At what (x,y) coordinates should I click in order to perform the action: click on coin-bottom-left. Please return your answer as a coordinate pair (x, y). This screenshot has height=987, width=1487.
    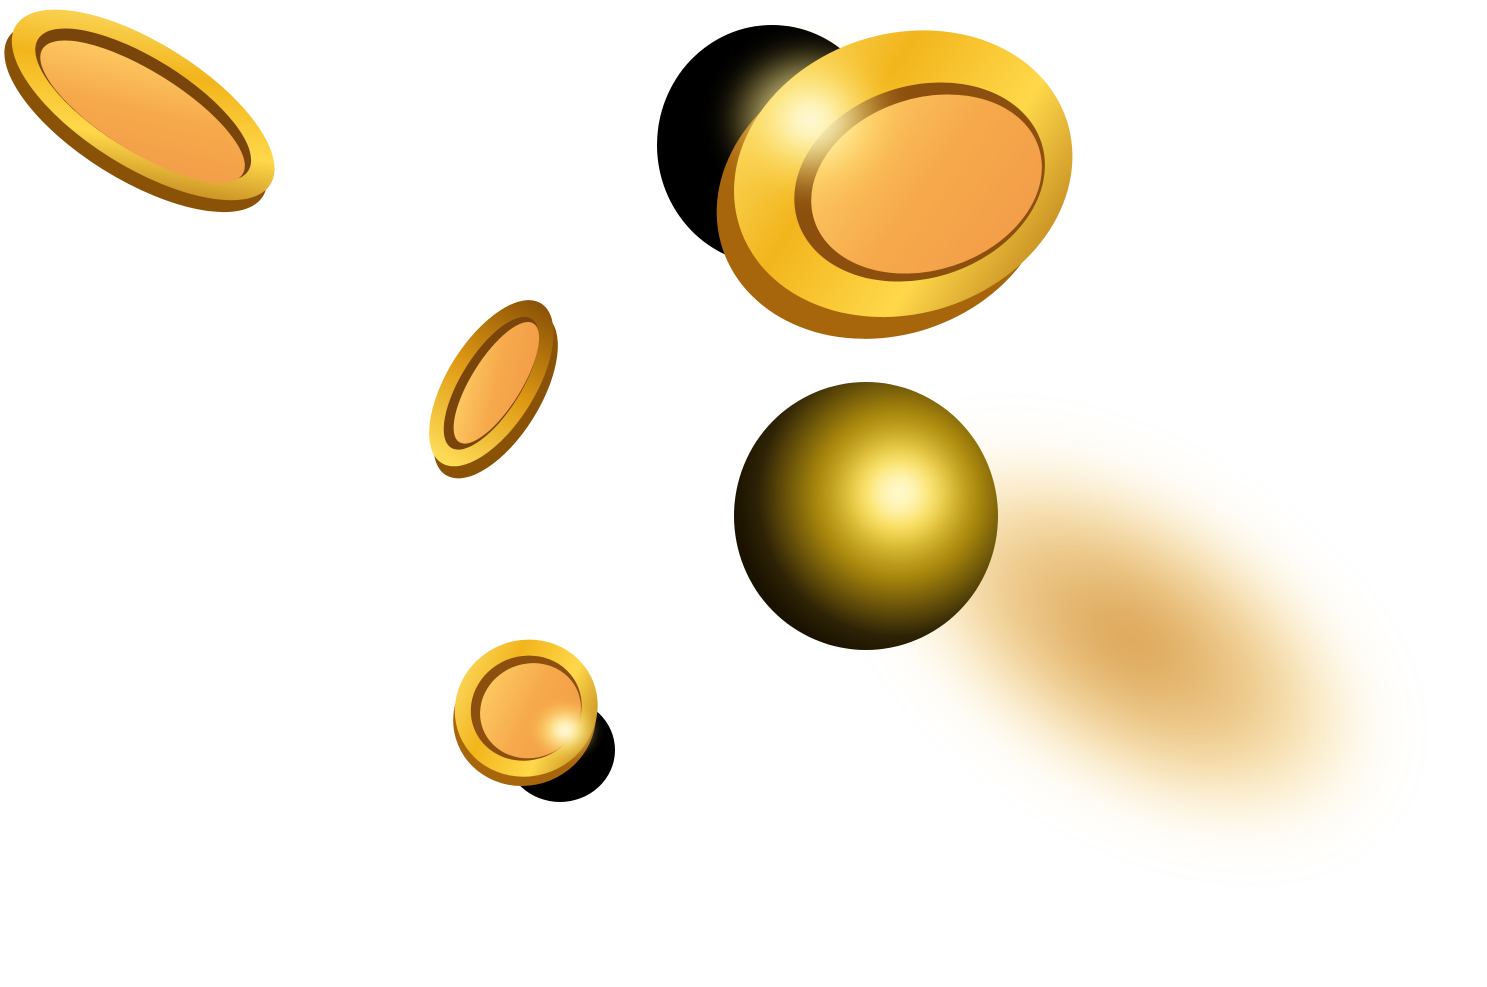
    Looking at the image, I should click on (525, 713).